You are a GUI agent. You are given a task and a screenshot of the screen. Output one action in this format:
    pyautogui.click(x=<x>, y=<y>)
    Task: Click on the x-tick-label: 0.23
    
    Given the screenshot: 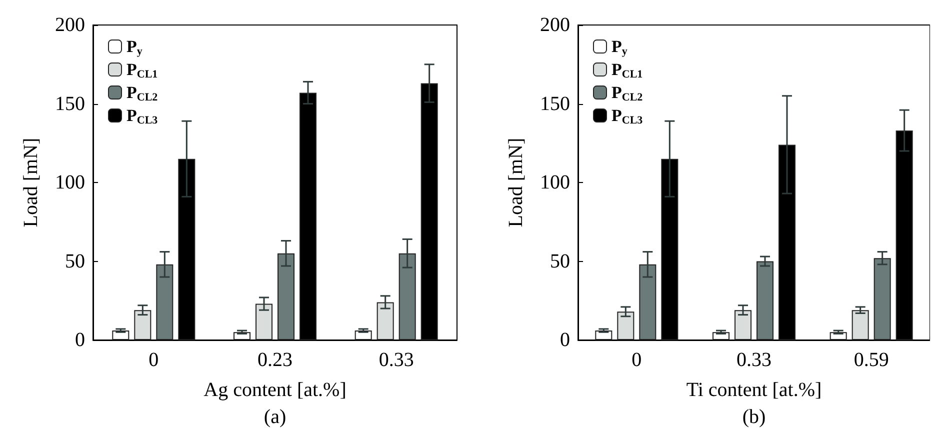 What is the action you would take?
    pyautogui.click(x=275, y=360)
    